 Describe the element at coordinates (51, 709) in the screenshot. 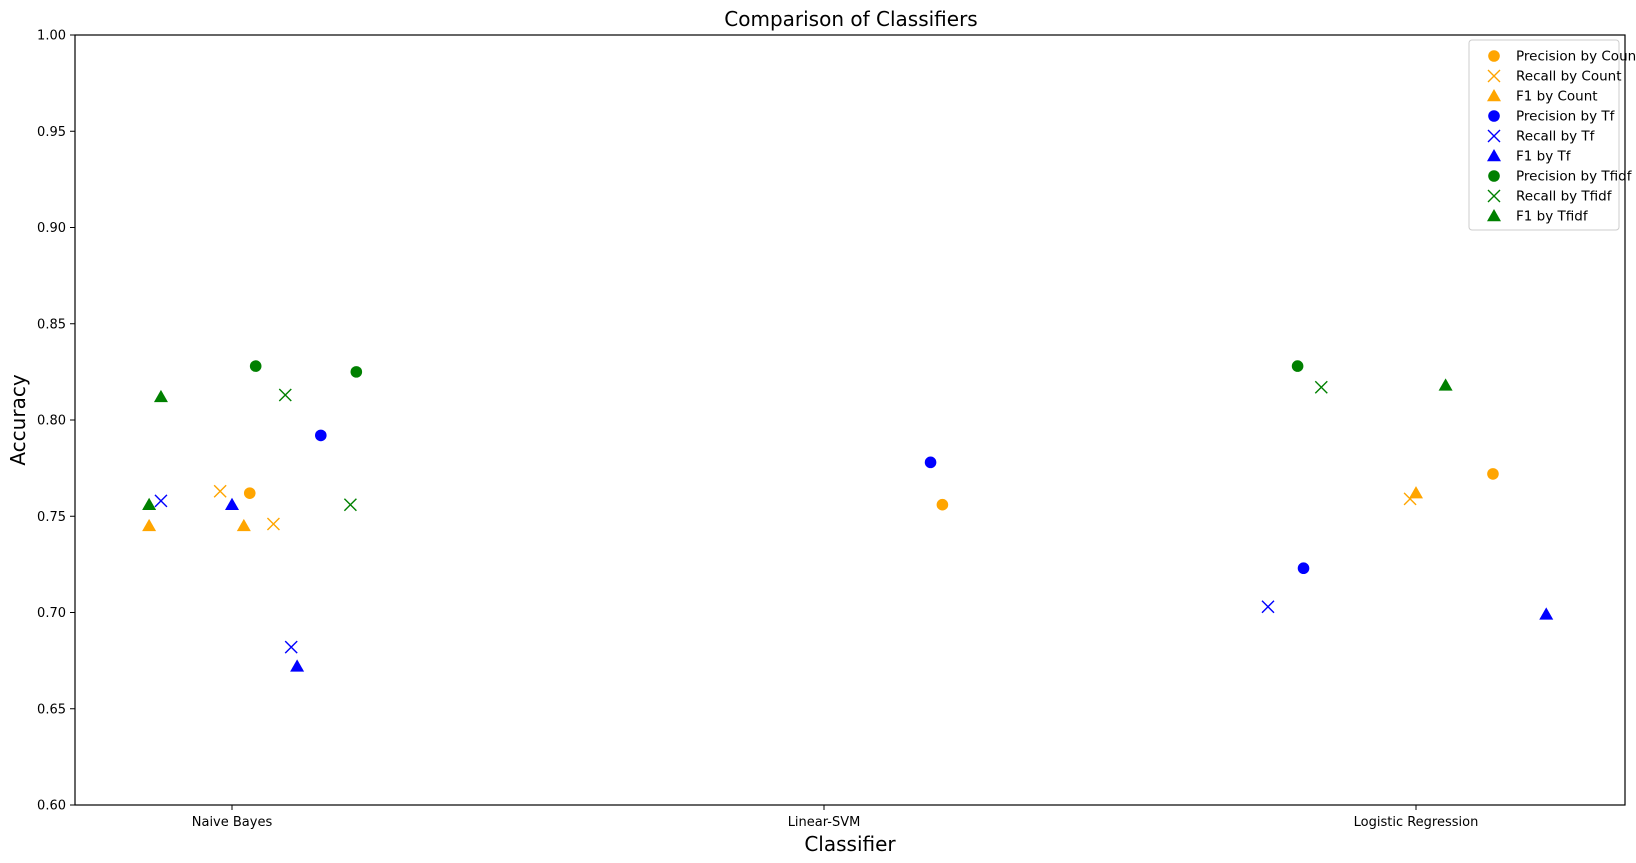

I see `y-tick-label: 0.65` at that location.